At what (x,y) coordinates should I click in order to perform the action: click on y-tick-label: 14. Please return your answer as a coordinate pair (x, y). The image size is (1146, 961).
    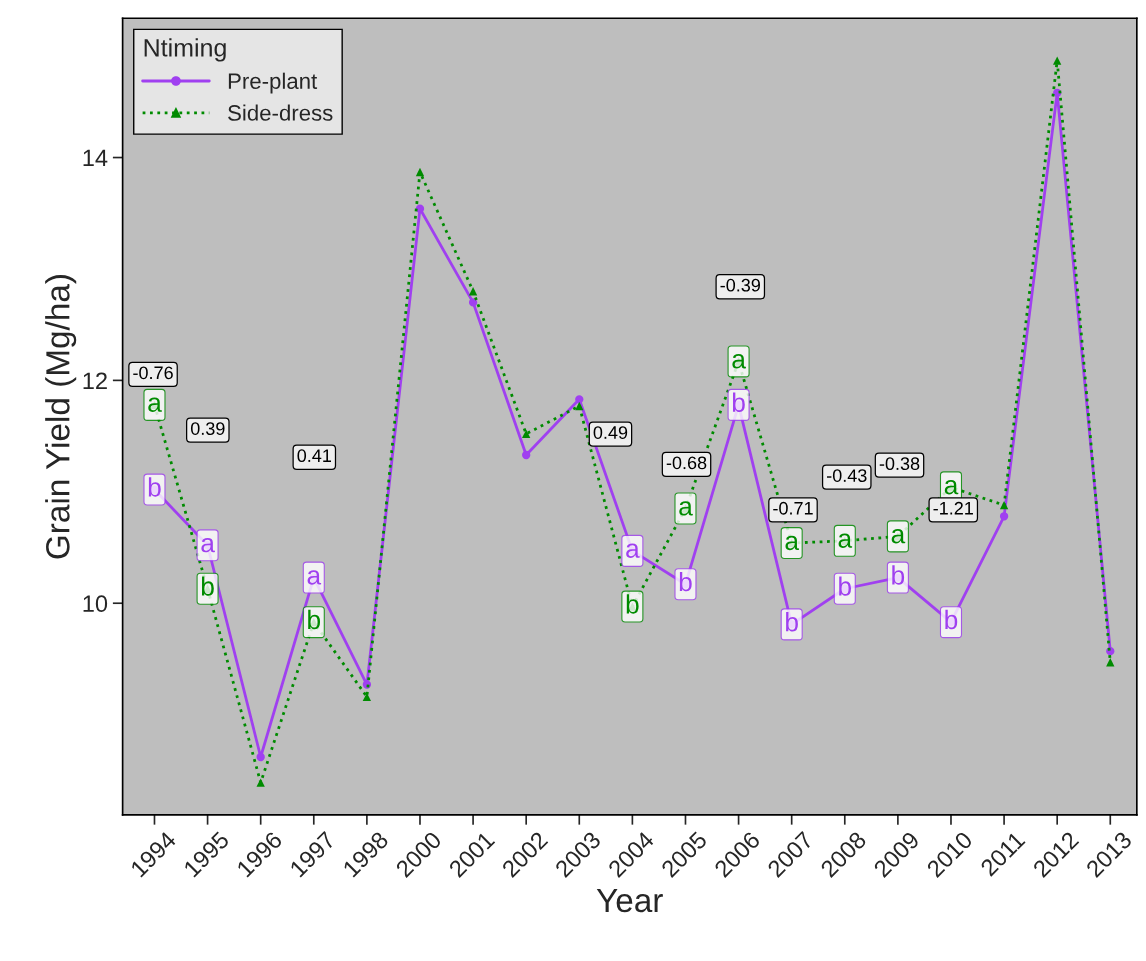
    Looking at the image, I should click on (95, 158).